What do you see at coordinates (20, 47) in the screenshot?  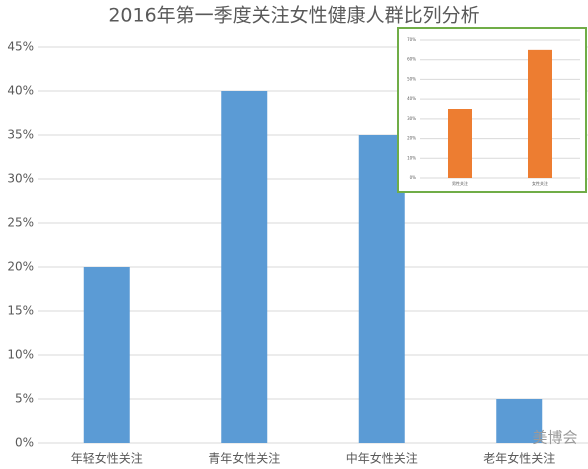 I see `y-tick-label: 45%` at bounding box center [20, 47].